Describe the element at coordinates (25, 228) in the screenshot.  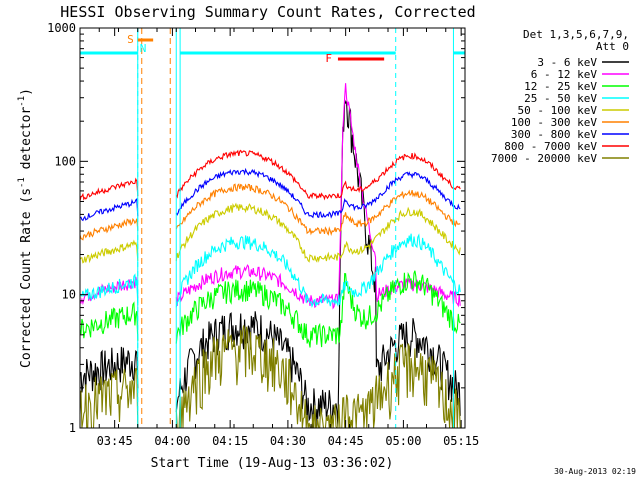
I see `y-axis-label: Corrected Count Rate (s-1 detector-1)` at that location.